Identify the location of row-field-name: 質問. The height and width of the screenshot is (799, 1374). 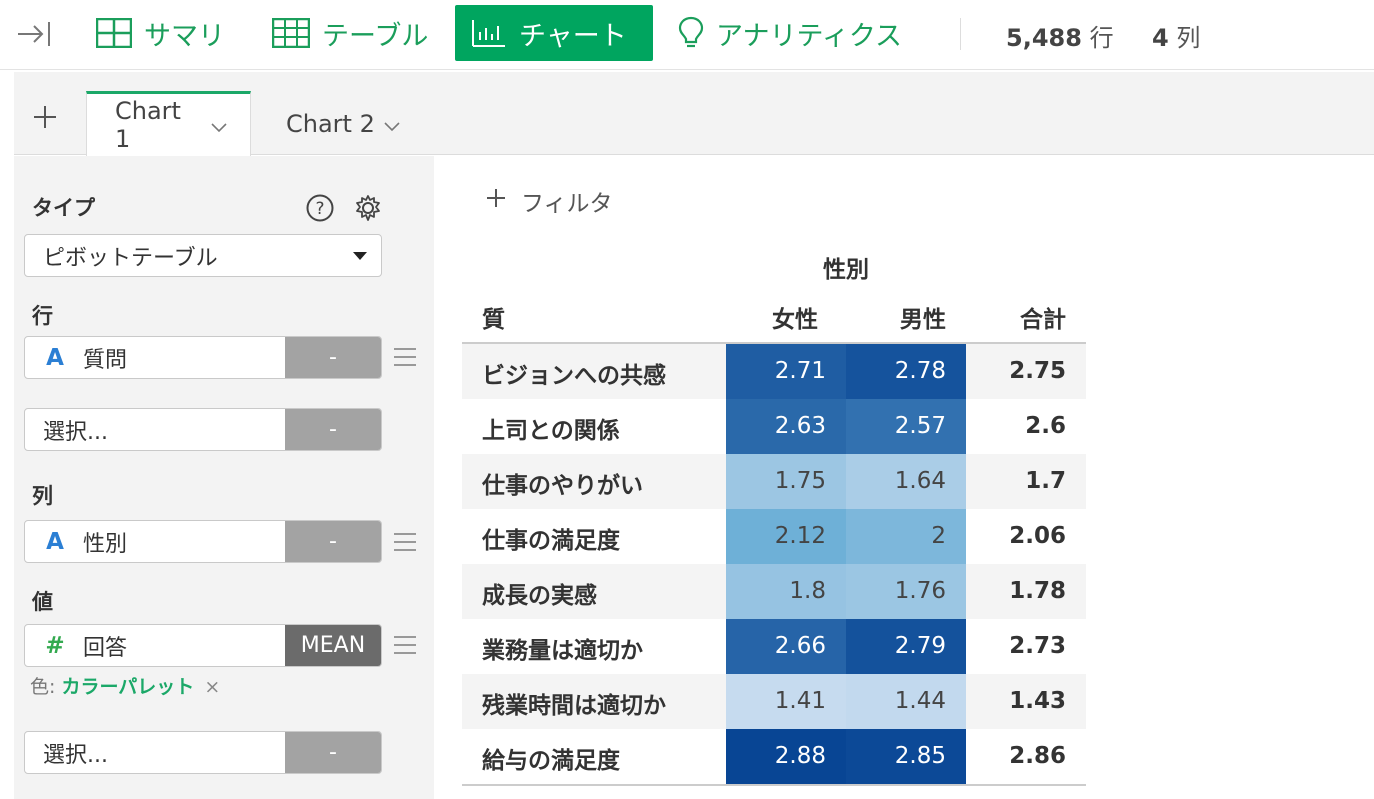
(105, 360).